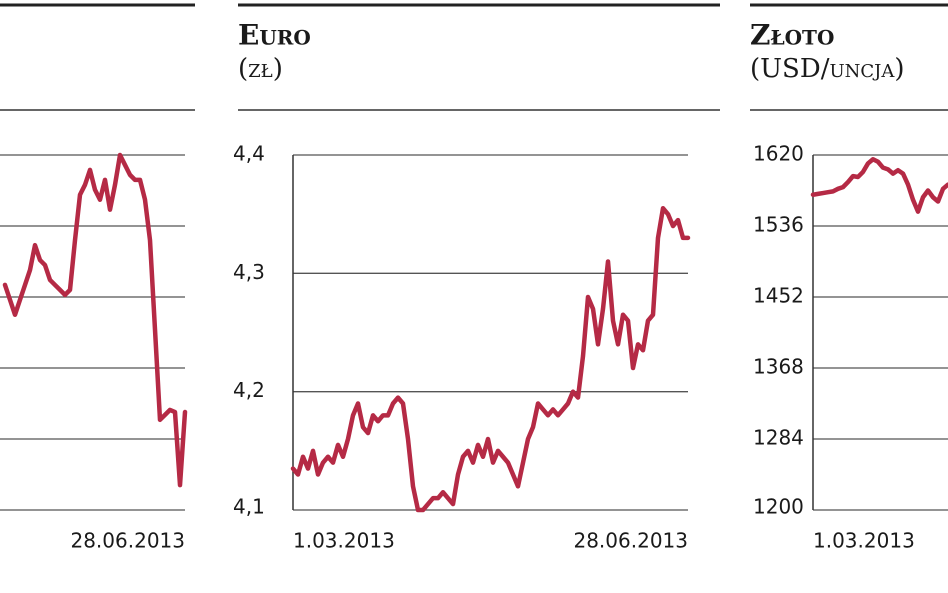  Describe the element at coordinates (249, 272) in the screenshot. I see `y-tick-label: 4,3` at that location.